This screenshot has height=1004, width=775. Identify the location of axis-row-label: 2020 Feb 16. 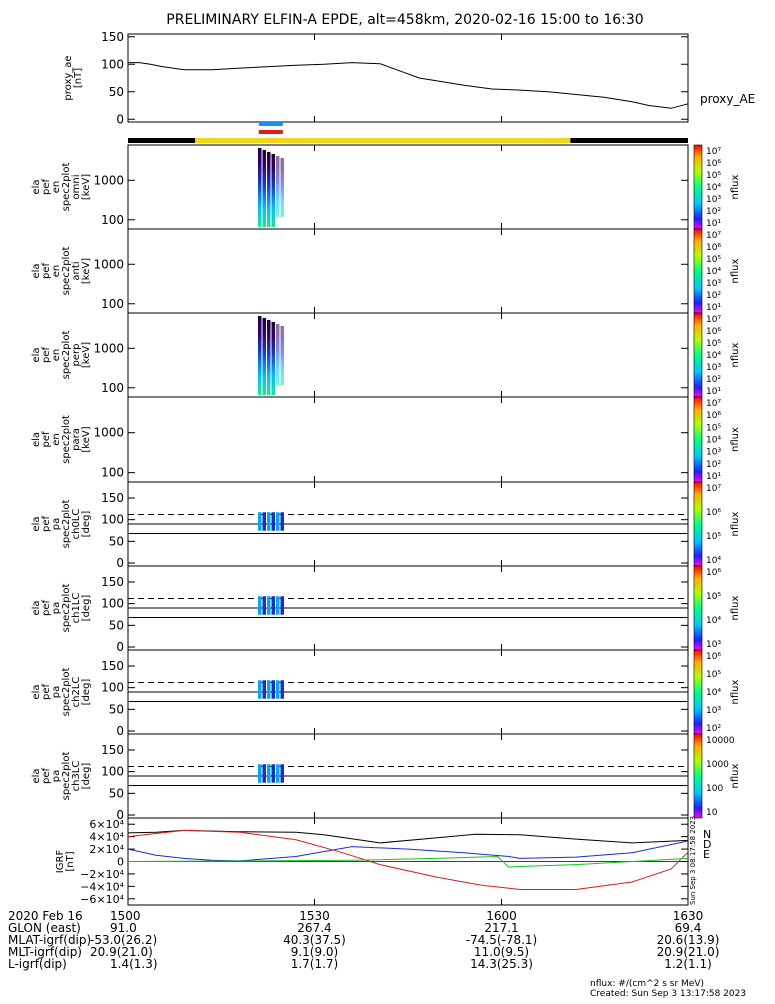
(45, 916).